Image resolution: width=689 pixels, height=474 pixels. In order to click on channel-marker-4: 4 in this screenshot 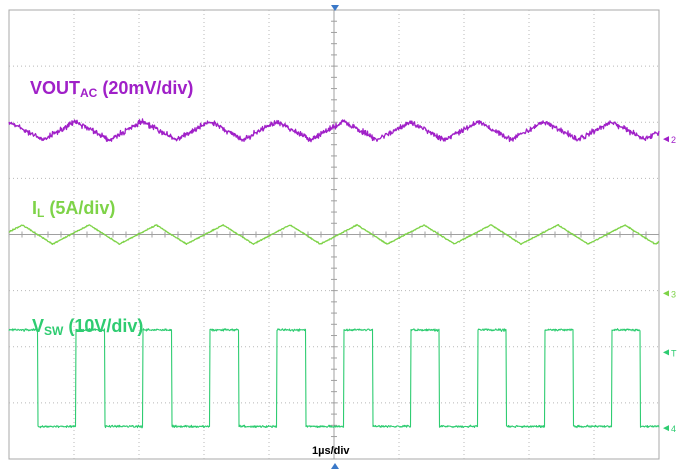, I will do `click(669, 429)`.